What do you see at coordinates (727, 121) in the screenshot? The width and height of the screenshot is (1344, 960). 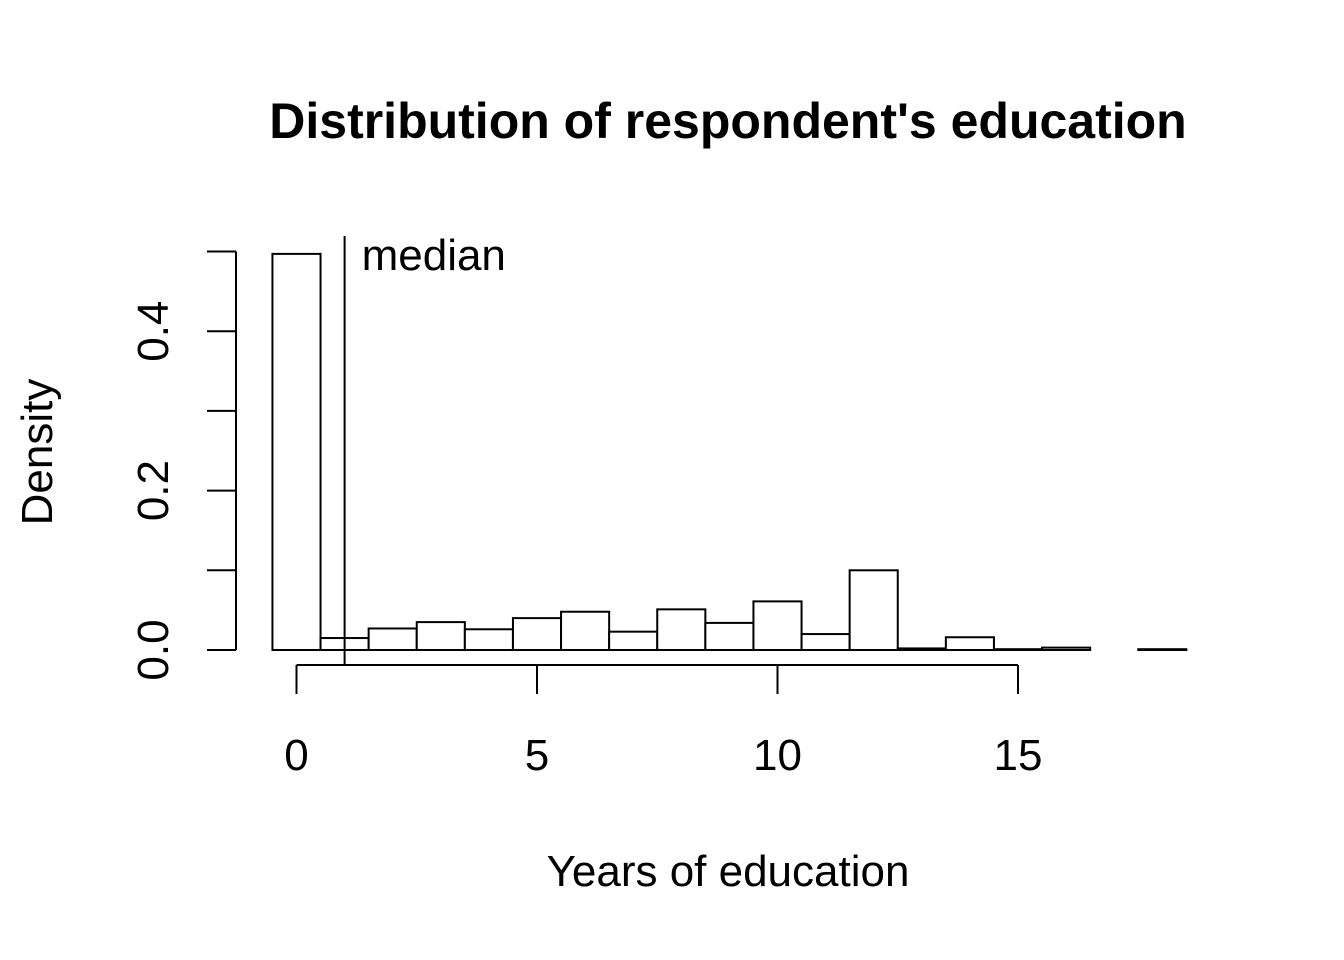 I see `chart-title: Distribution of respondent's education` at bounding box center [727, 121].